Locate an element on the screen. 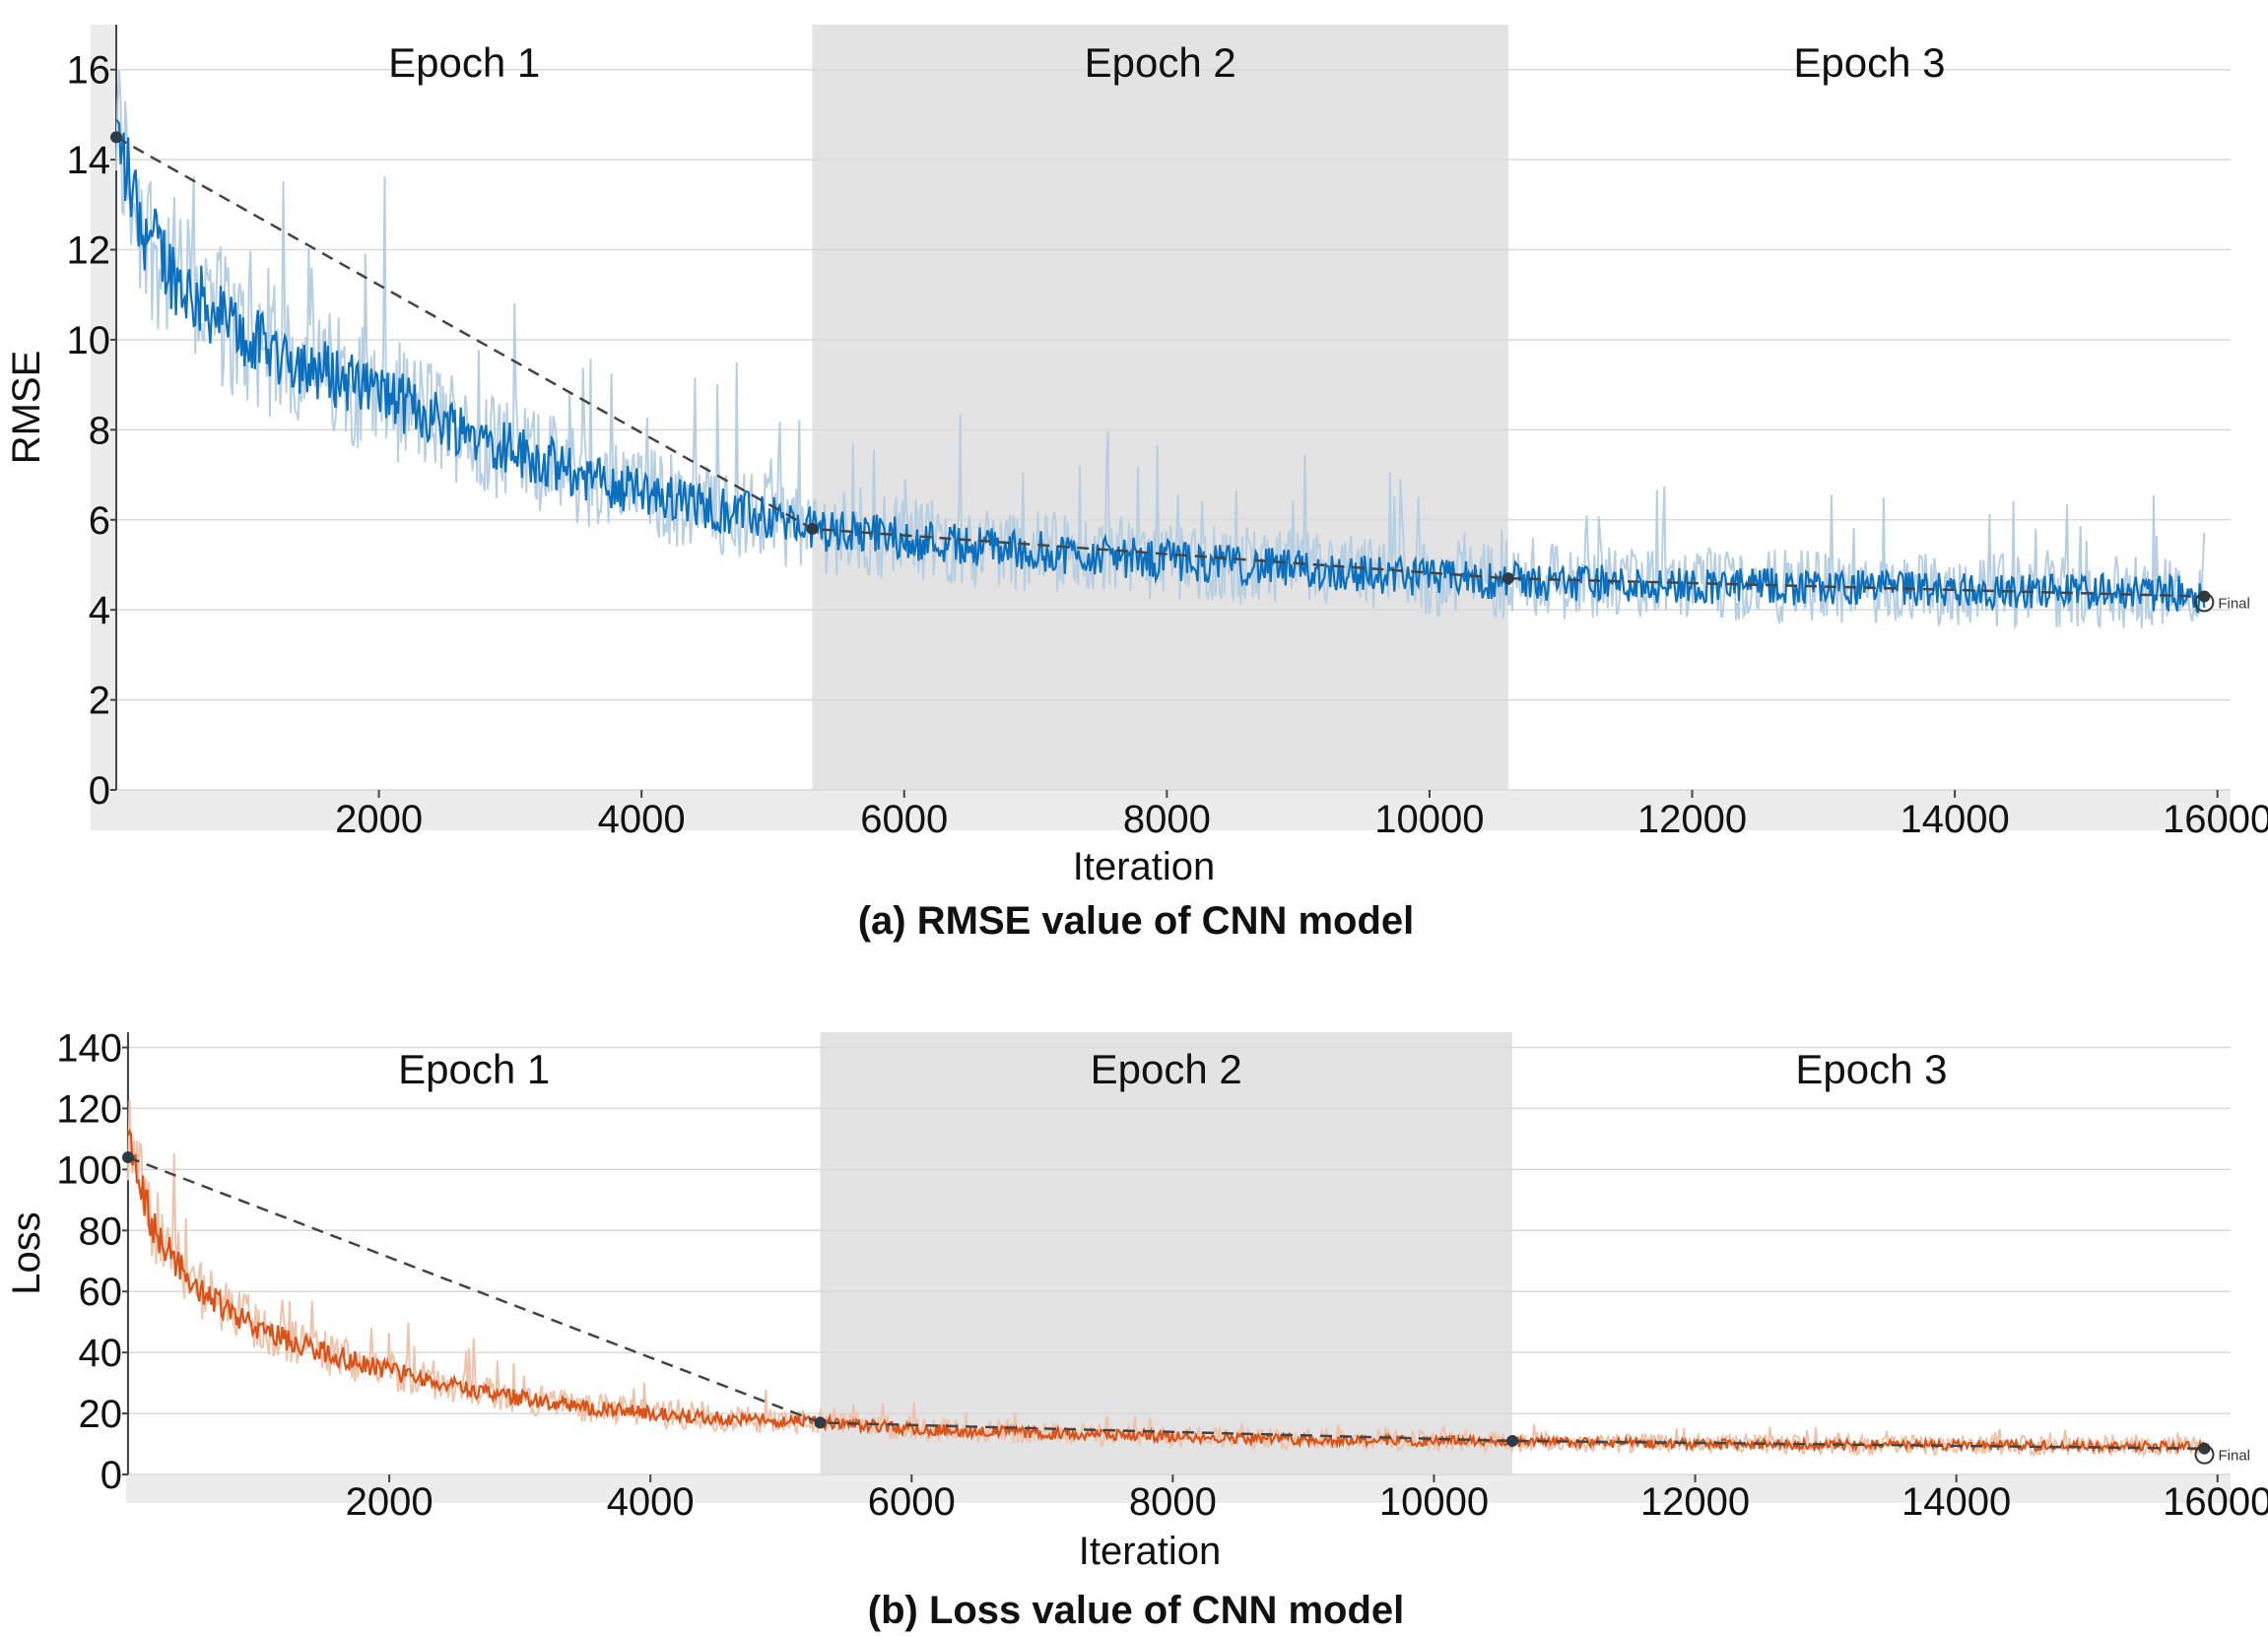 This screenshot has width=2268, height=1636. y-tick-label: 12 is located at coordinates (89, 251).